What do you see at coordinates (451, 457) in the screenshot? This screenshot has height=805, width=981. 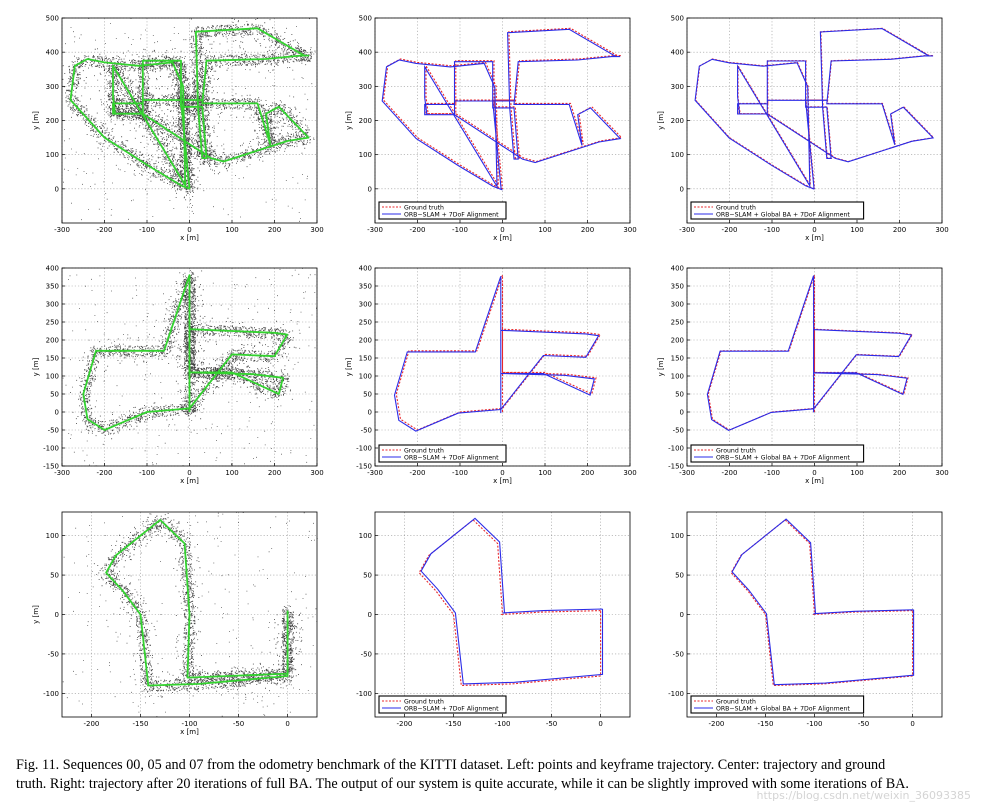 I see `chart-4-legend-label-estimate: ORB−SLAM + 7DoF Alignment` at bounding box center [451, 457].